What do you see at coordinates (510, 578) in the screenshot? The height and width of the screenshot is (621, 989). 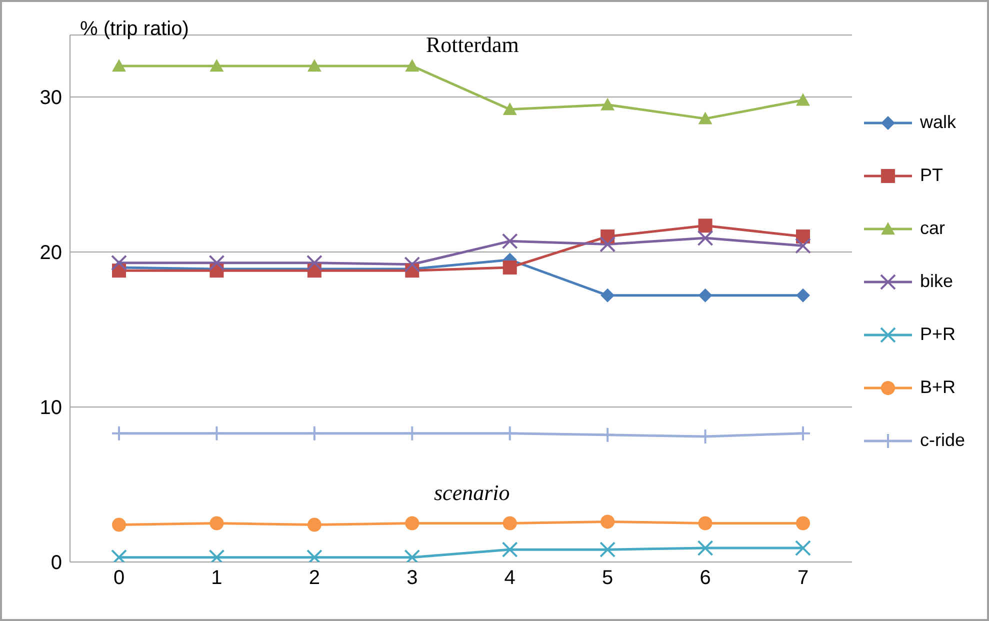 I see `x-tick-label: 4` at bounding box center [510, 578].